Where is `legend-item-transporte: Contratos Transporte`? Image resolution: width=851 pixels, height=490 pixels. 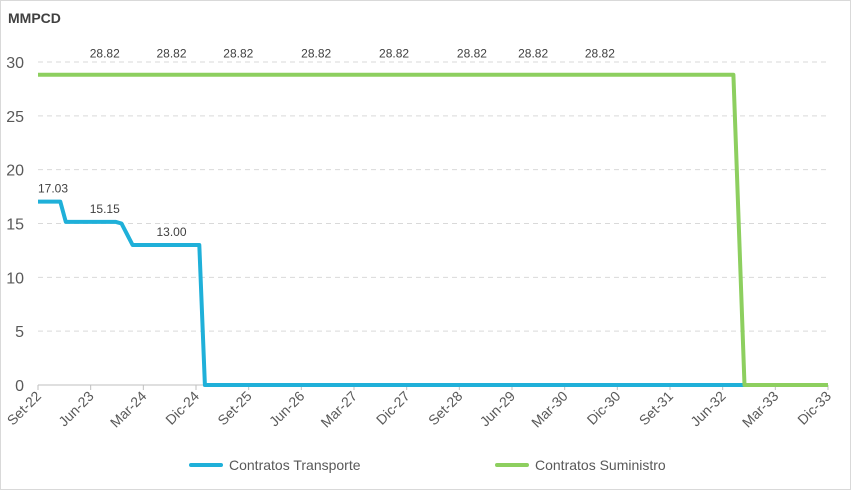 legend-item-transporte: Contratos Transporte is located at coordinates (275, 465).